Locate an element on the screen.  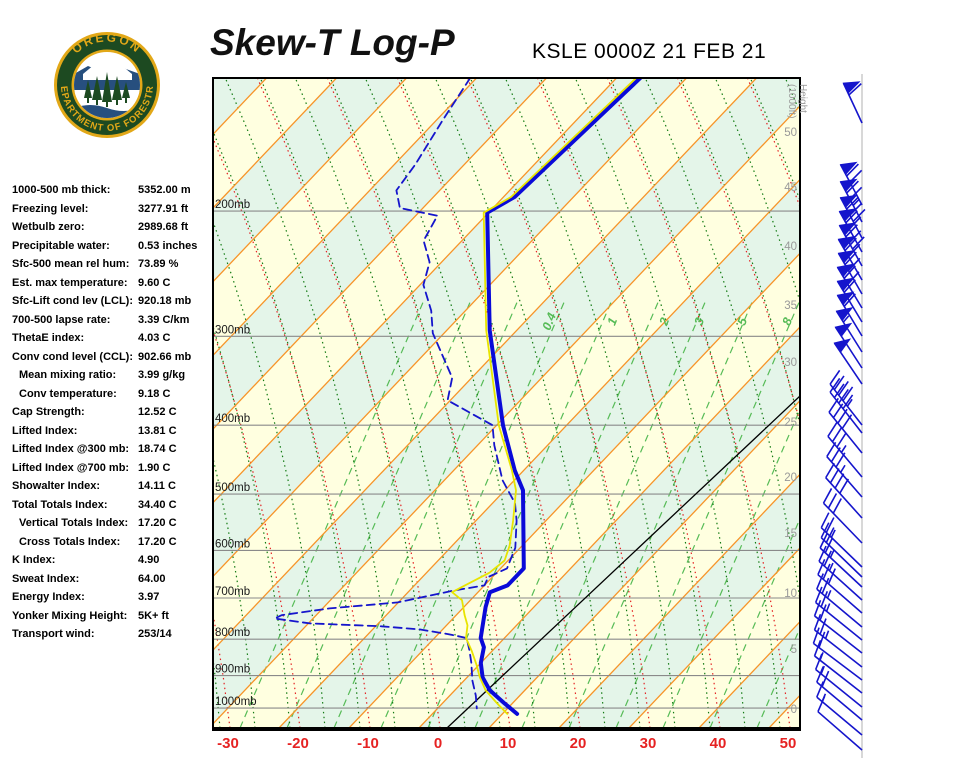
temperature-tick-label: 10 is located at coordinates (508, 743).